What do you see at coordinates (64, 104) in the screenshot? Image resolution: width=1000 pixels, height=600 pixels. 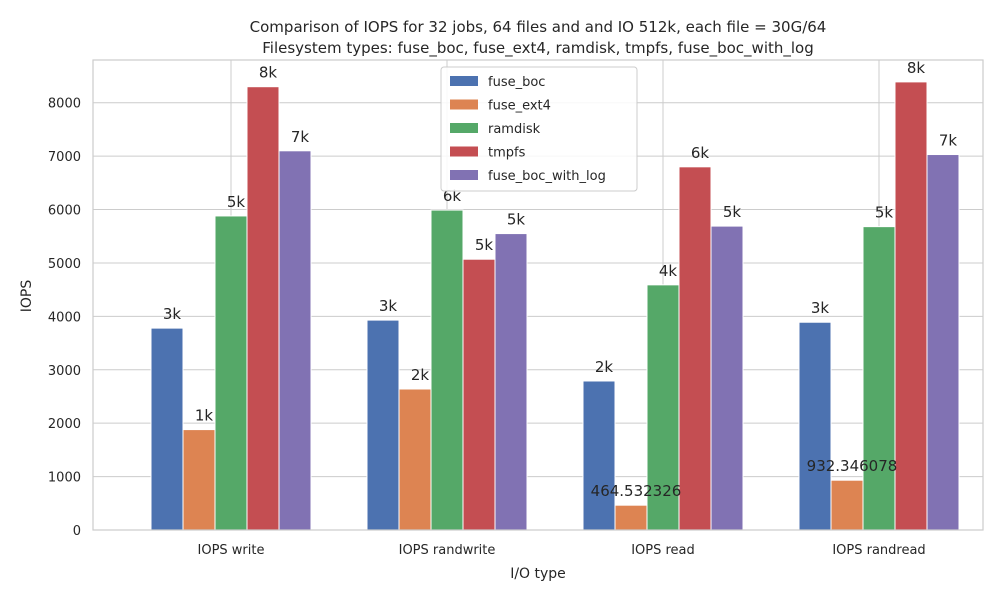 I see `y-tick-label: 8000` at bounding box center [64, 104].